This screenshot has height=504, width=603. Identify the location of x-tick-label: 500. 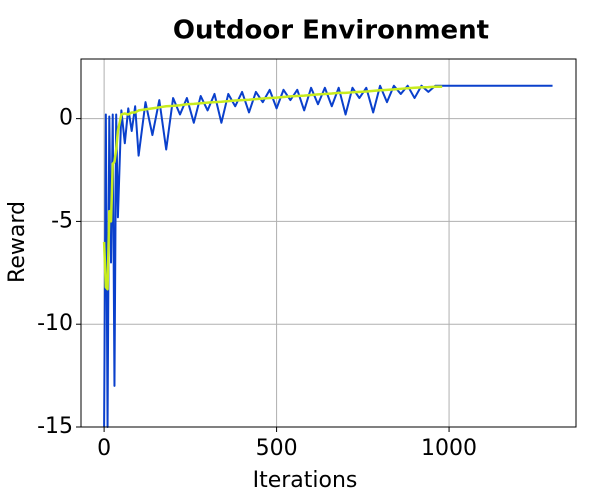
(277, 448).